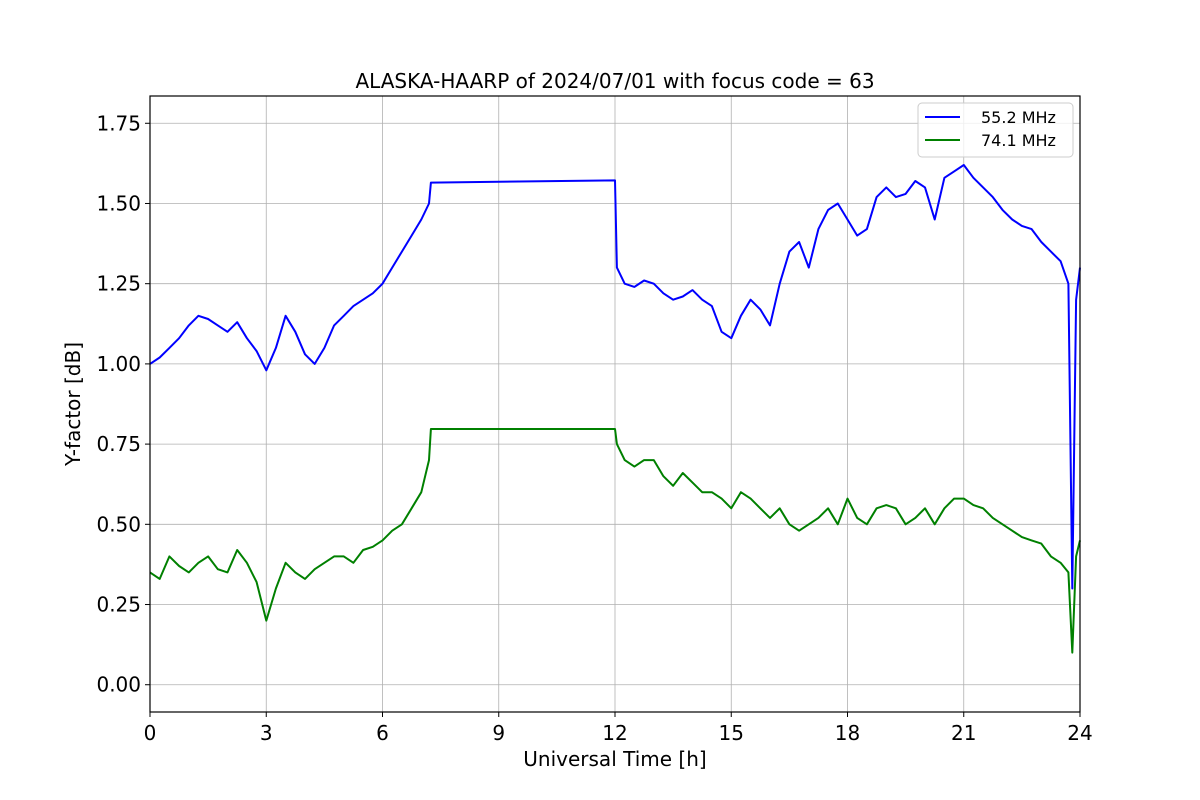 The width and height of the screenshot is (1200, 800). Describe the element at coordinates (118, 685) in the screenshot. I see `y-tick-label: 0.00` at that location.